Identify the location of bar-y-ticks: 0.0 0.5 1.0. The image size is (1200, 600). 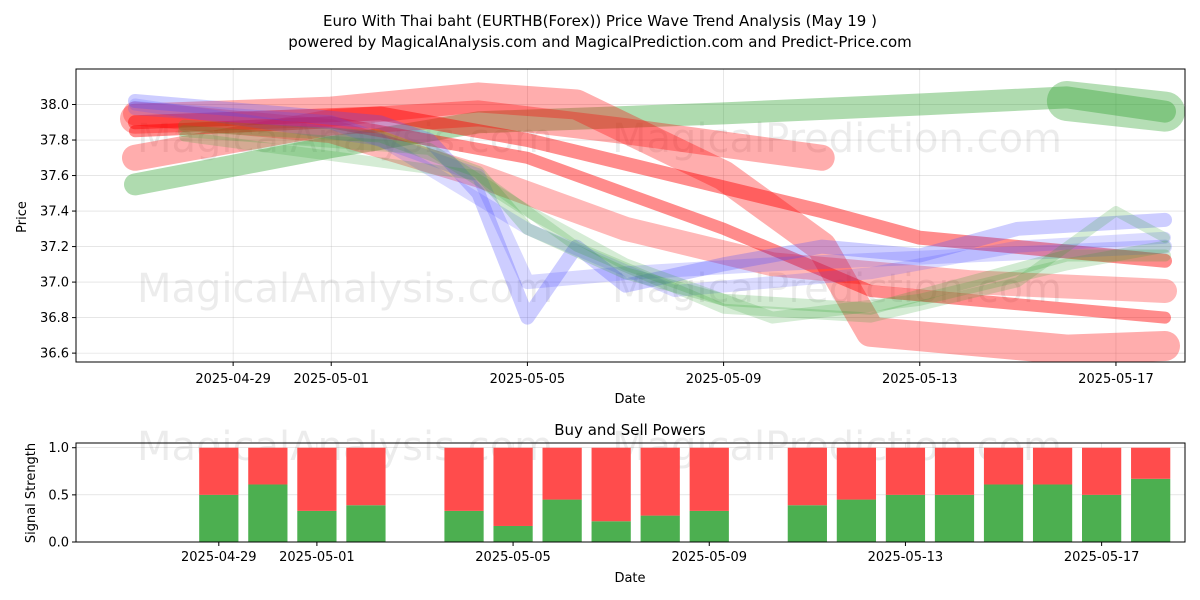
(62, 496).